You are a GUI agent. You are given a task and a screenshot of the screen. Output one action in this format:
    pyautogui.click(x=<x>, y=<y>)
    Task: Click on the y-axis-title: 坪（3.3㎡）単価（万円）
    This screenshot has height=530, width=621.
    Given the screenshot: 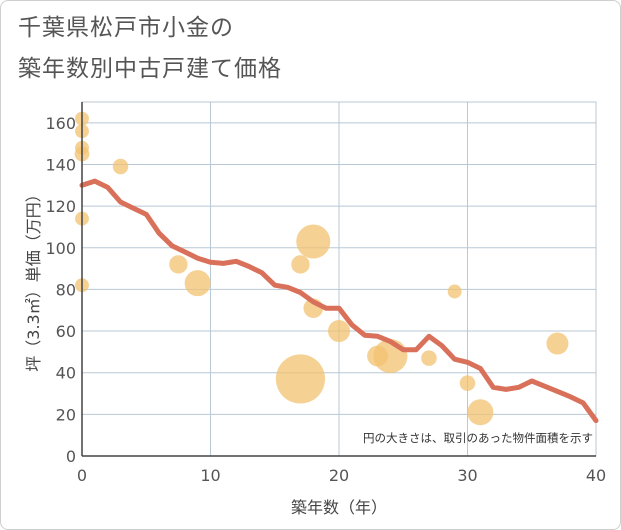 What is the action you would take?
    pyautogui.click(x=33, y=278)
    